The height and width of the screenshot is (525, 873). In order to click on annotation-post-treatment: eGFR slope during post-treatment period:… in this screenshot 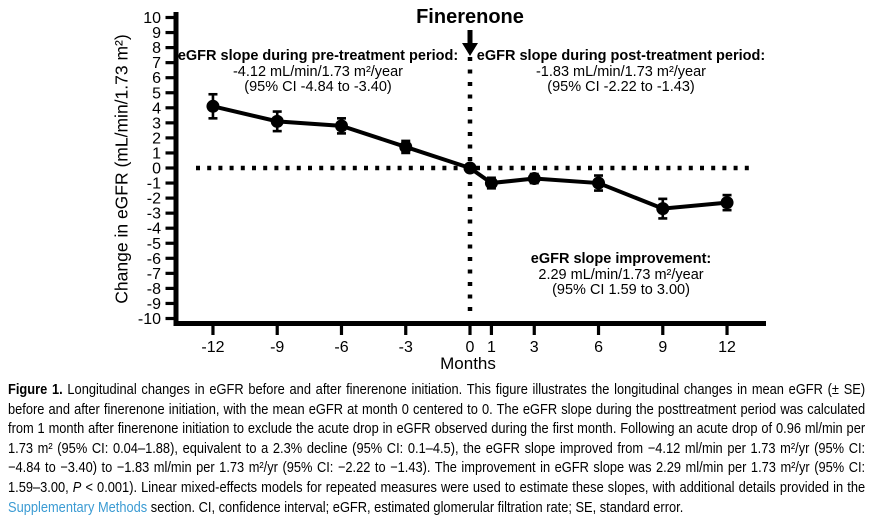, I will do `click(621, 72)`.